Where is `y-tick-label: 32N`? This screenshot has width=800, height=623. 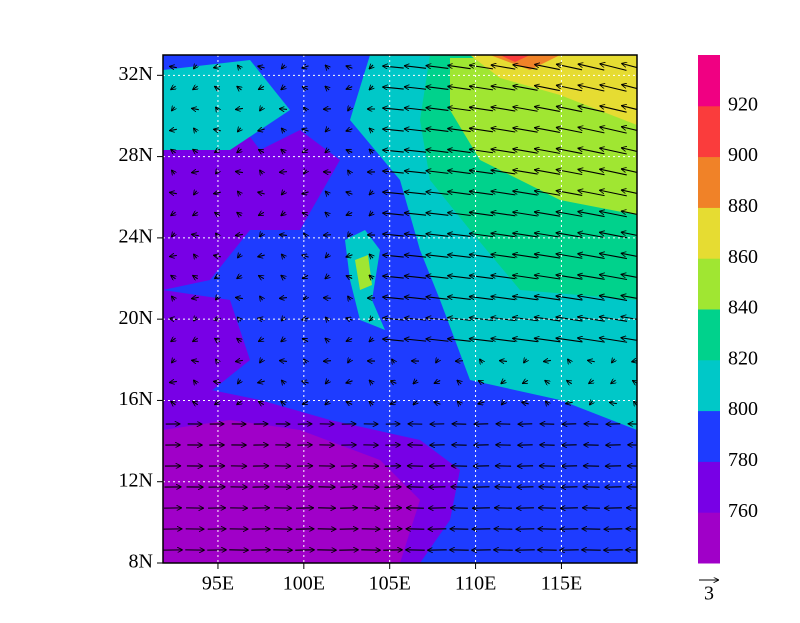 y-tick-label: 32N is located at coordinates (136, 74).